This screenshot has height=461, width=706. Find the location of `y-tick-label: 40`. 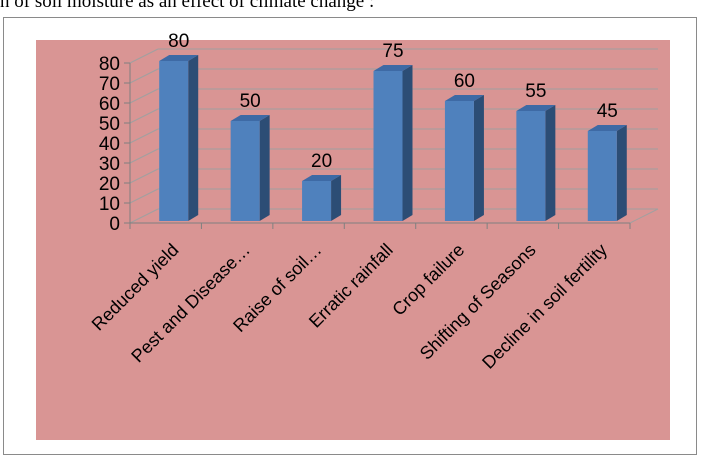

y-tick-label: 40 is located at coordinates (109, 144).